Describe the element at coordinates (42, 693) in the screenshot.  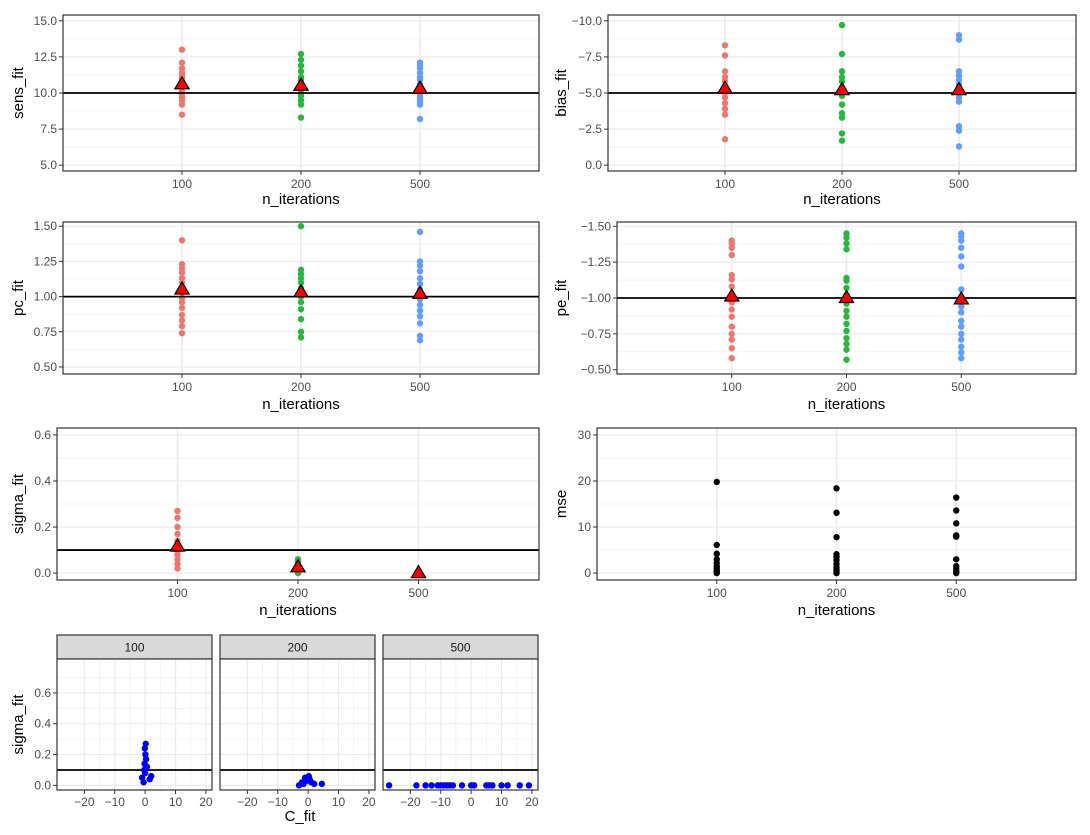
I see `y-tick-label: 0.6` at that location.